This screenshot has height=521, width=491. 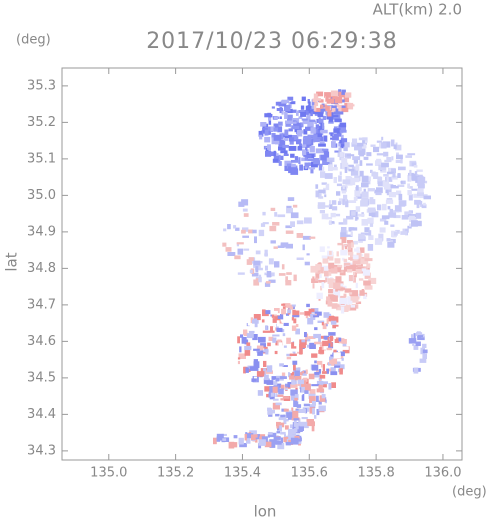 I want to click on y-tick-label: 35.3, so click(x=41, y=85).